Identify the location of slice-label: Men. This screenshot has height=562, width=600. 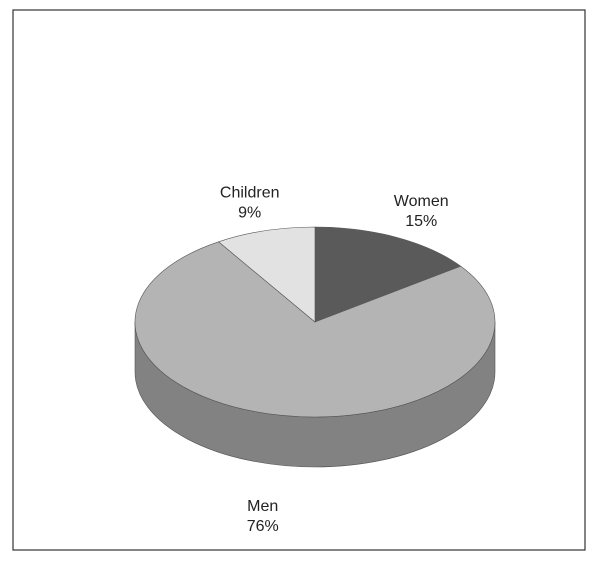
(262, 506).